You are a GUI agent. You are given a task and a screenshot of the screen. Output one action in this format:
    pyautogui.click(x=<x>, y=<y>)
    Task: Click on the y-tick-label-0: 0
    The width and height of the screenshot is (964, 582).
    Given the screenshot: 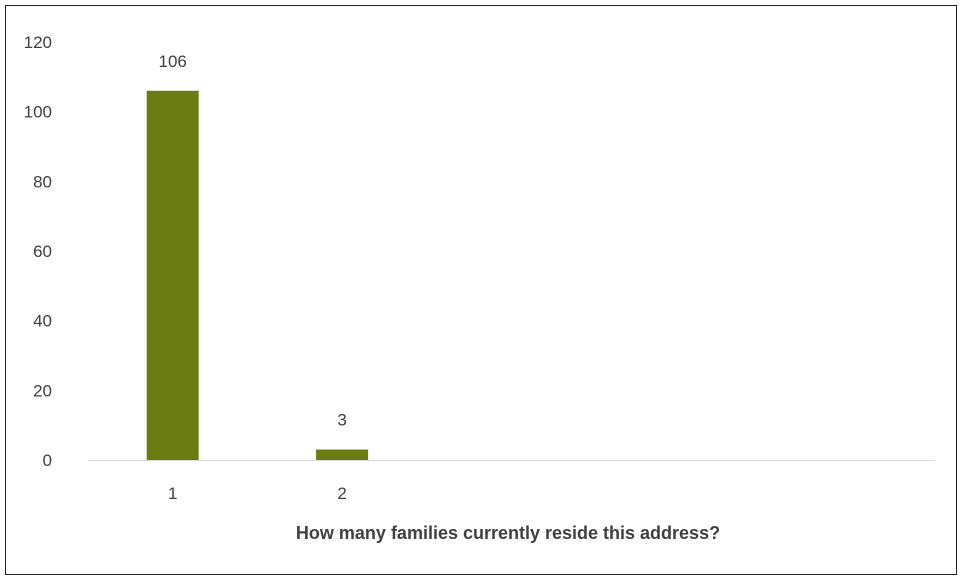 What is the action you would take?
    pyautogui.click(x=47, y=460)
    